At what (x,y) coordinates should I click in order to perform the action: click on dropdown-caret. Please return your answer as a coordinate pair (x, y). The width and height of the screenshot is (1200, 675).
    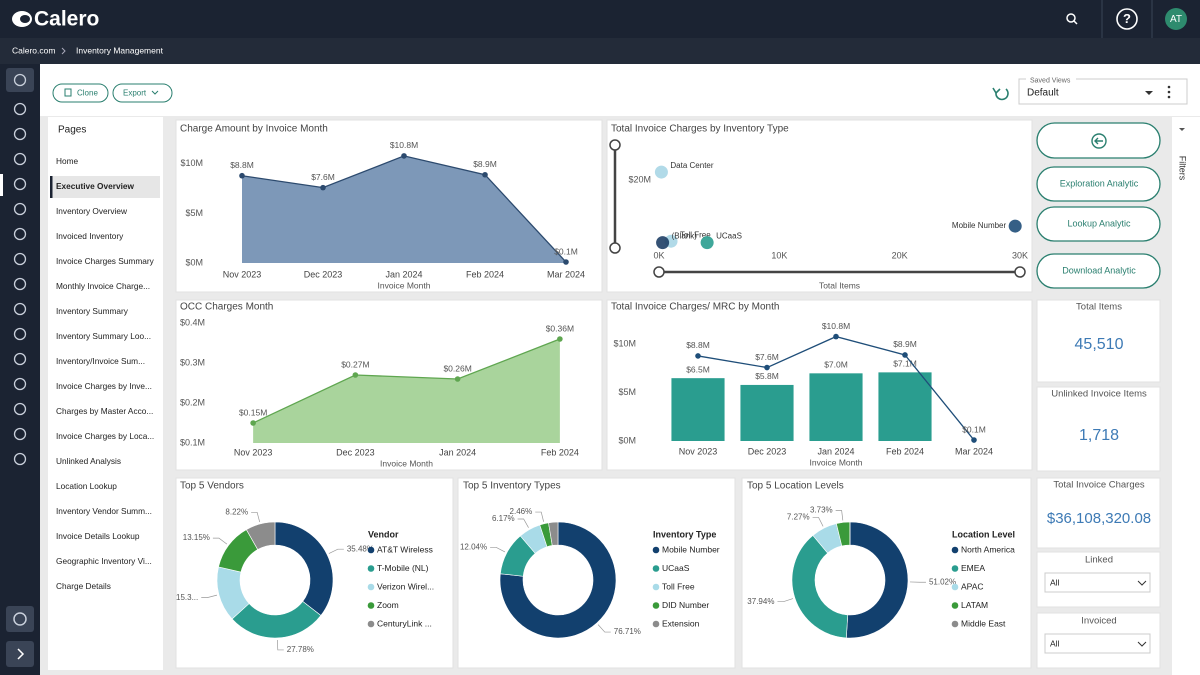
    Looking at the image, I should click on (1149, 93).